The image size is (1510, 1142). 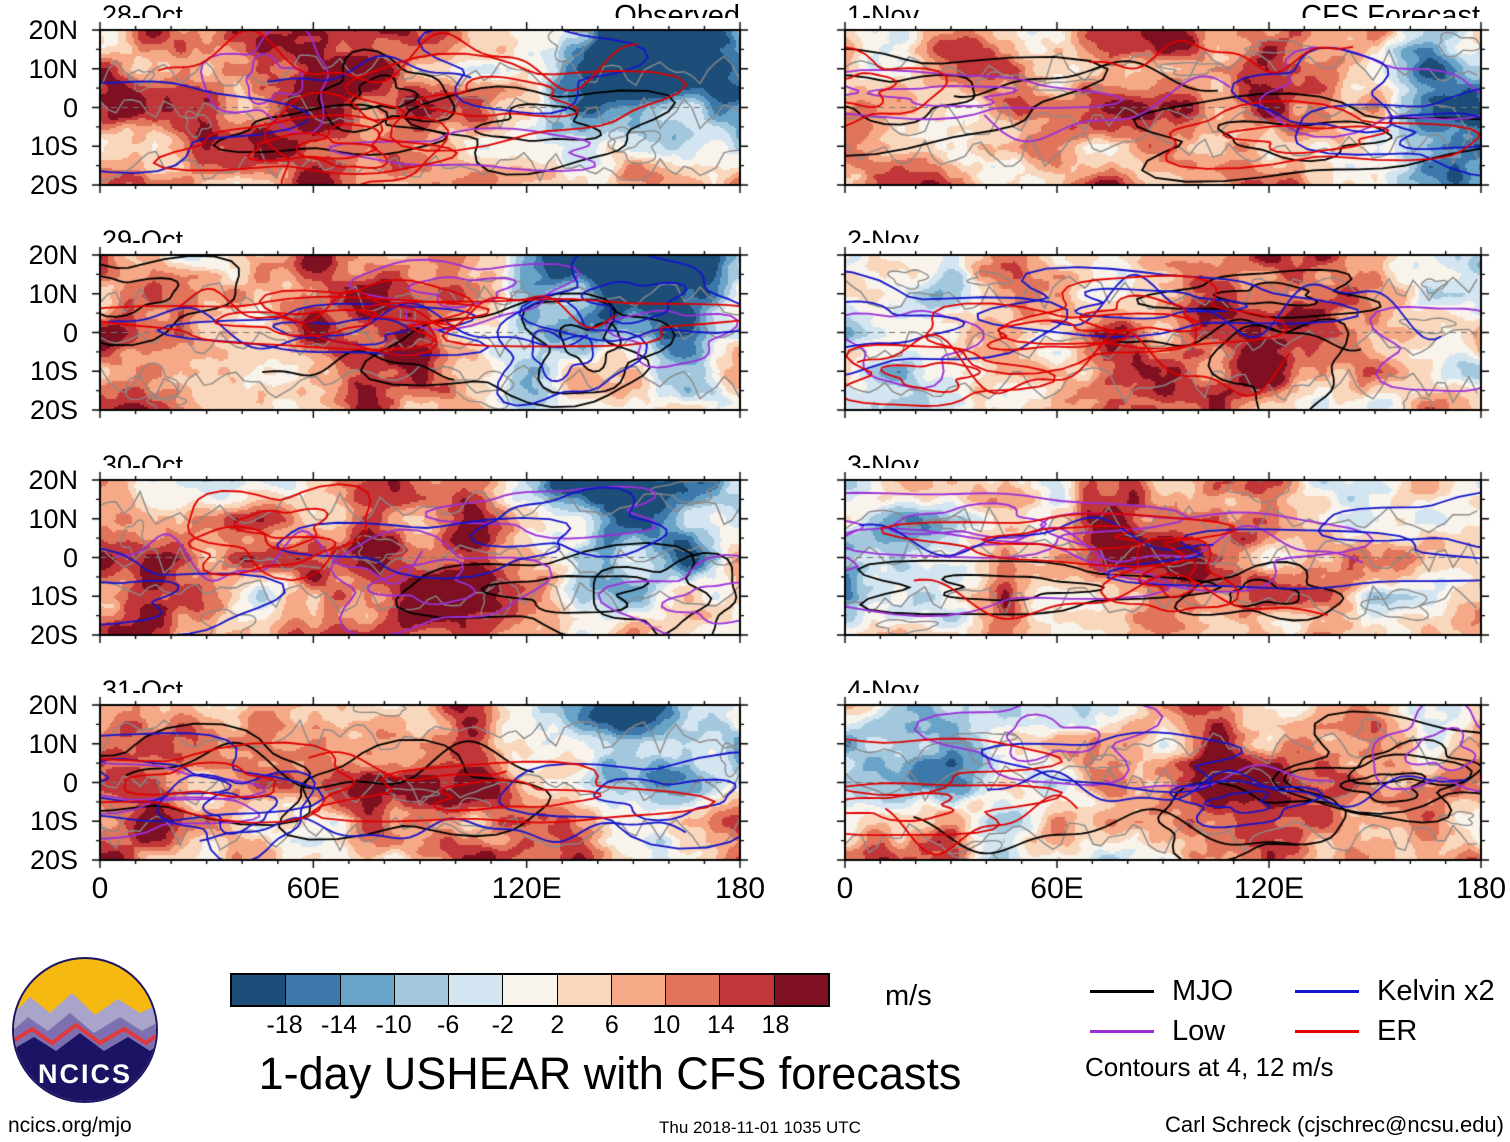 I want to click on footer-author: Carl Schreck (cjschrec@ncsu.edu), so click(x=1334, y=1124).